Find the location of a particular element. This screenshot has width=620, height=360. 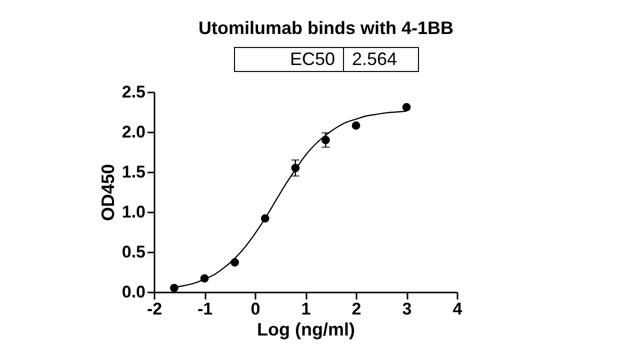

chart-title: Utomilumab binds with 4-1BB is located at coordinates (325, 28).